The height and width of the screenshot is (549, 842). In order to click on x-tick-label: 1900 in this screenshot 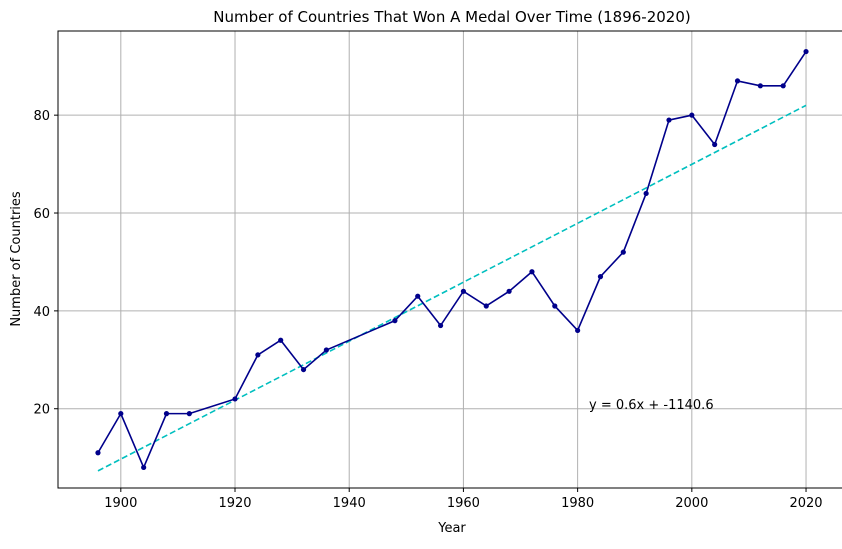, I will do `click(120, 503)`.